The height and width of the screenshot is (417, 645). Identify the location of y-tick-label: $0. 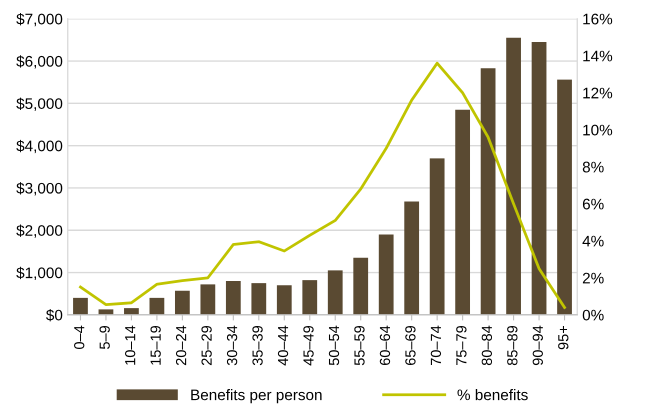
(54, 315).